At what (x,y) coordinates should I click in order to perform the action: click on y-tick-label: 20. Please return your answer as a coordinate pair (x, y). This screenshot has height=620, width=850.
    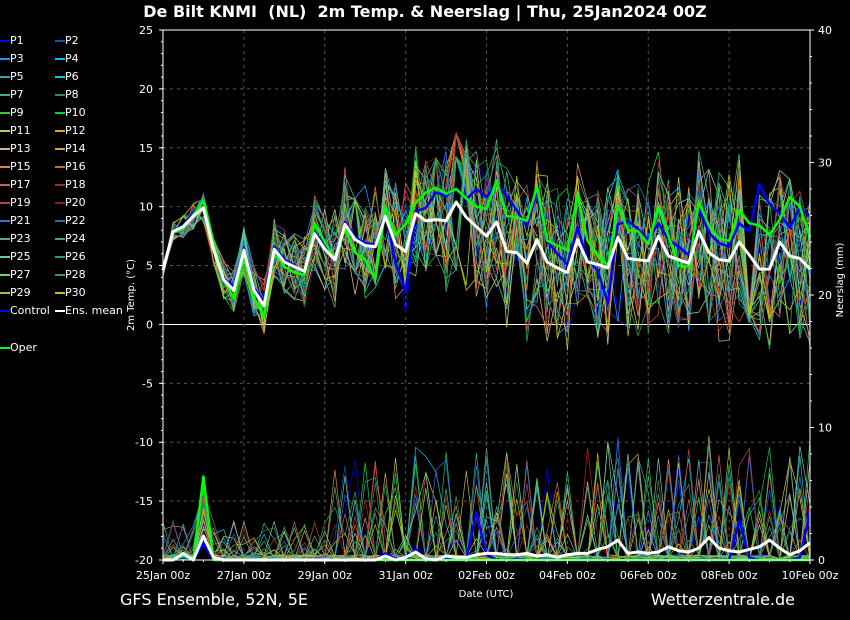
    Looking at the image, I should click on (146, 89).